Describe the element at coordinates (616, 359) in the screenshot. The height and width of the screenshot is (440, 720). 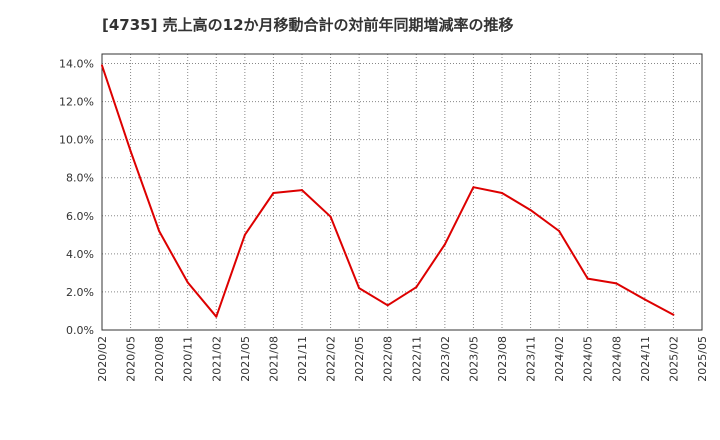
I see `x-tick-label: 2024/08` at that location.